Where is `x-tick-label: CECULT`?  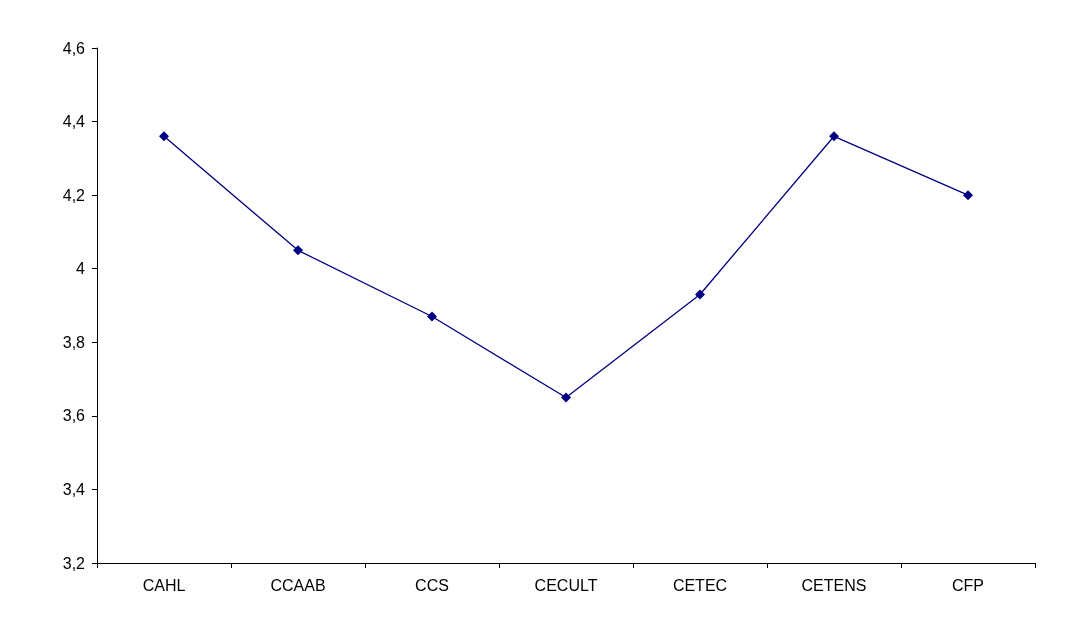 x-tick-label: CECULT is located at coordinates (566, 585).